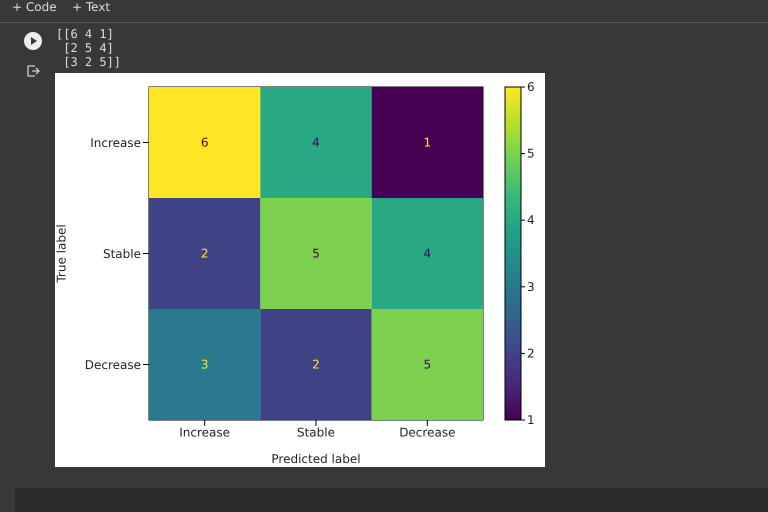 This screenshot has width=768, height=512. I want to click on color-bar-label: 1, so click(531, 420).